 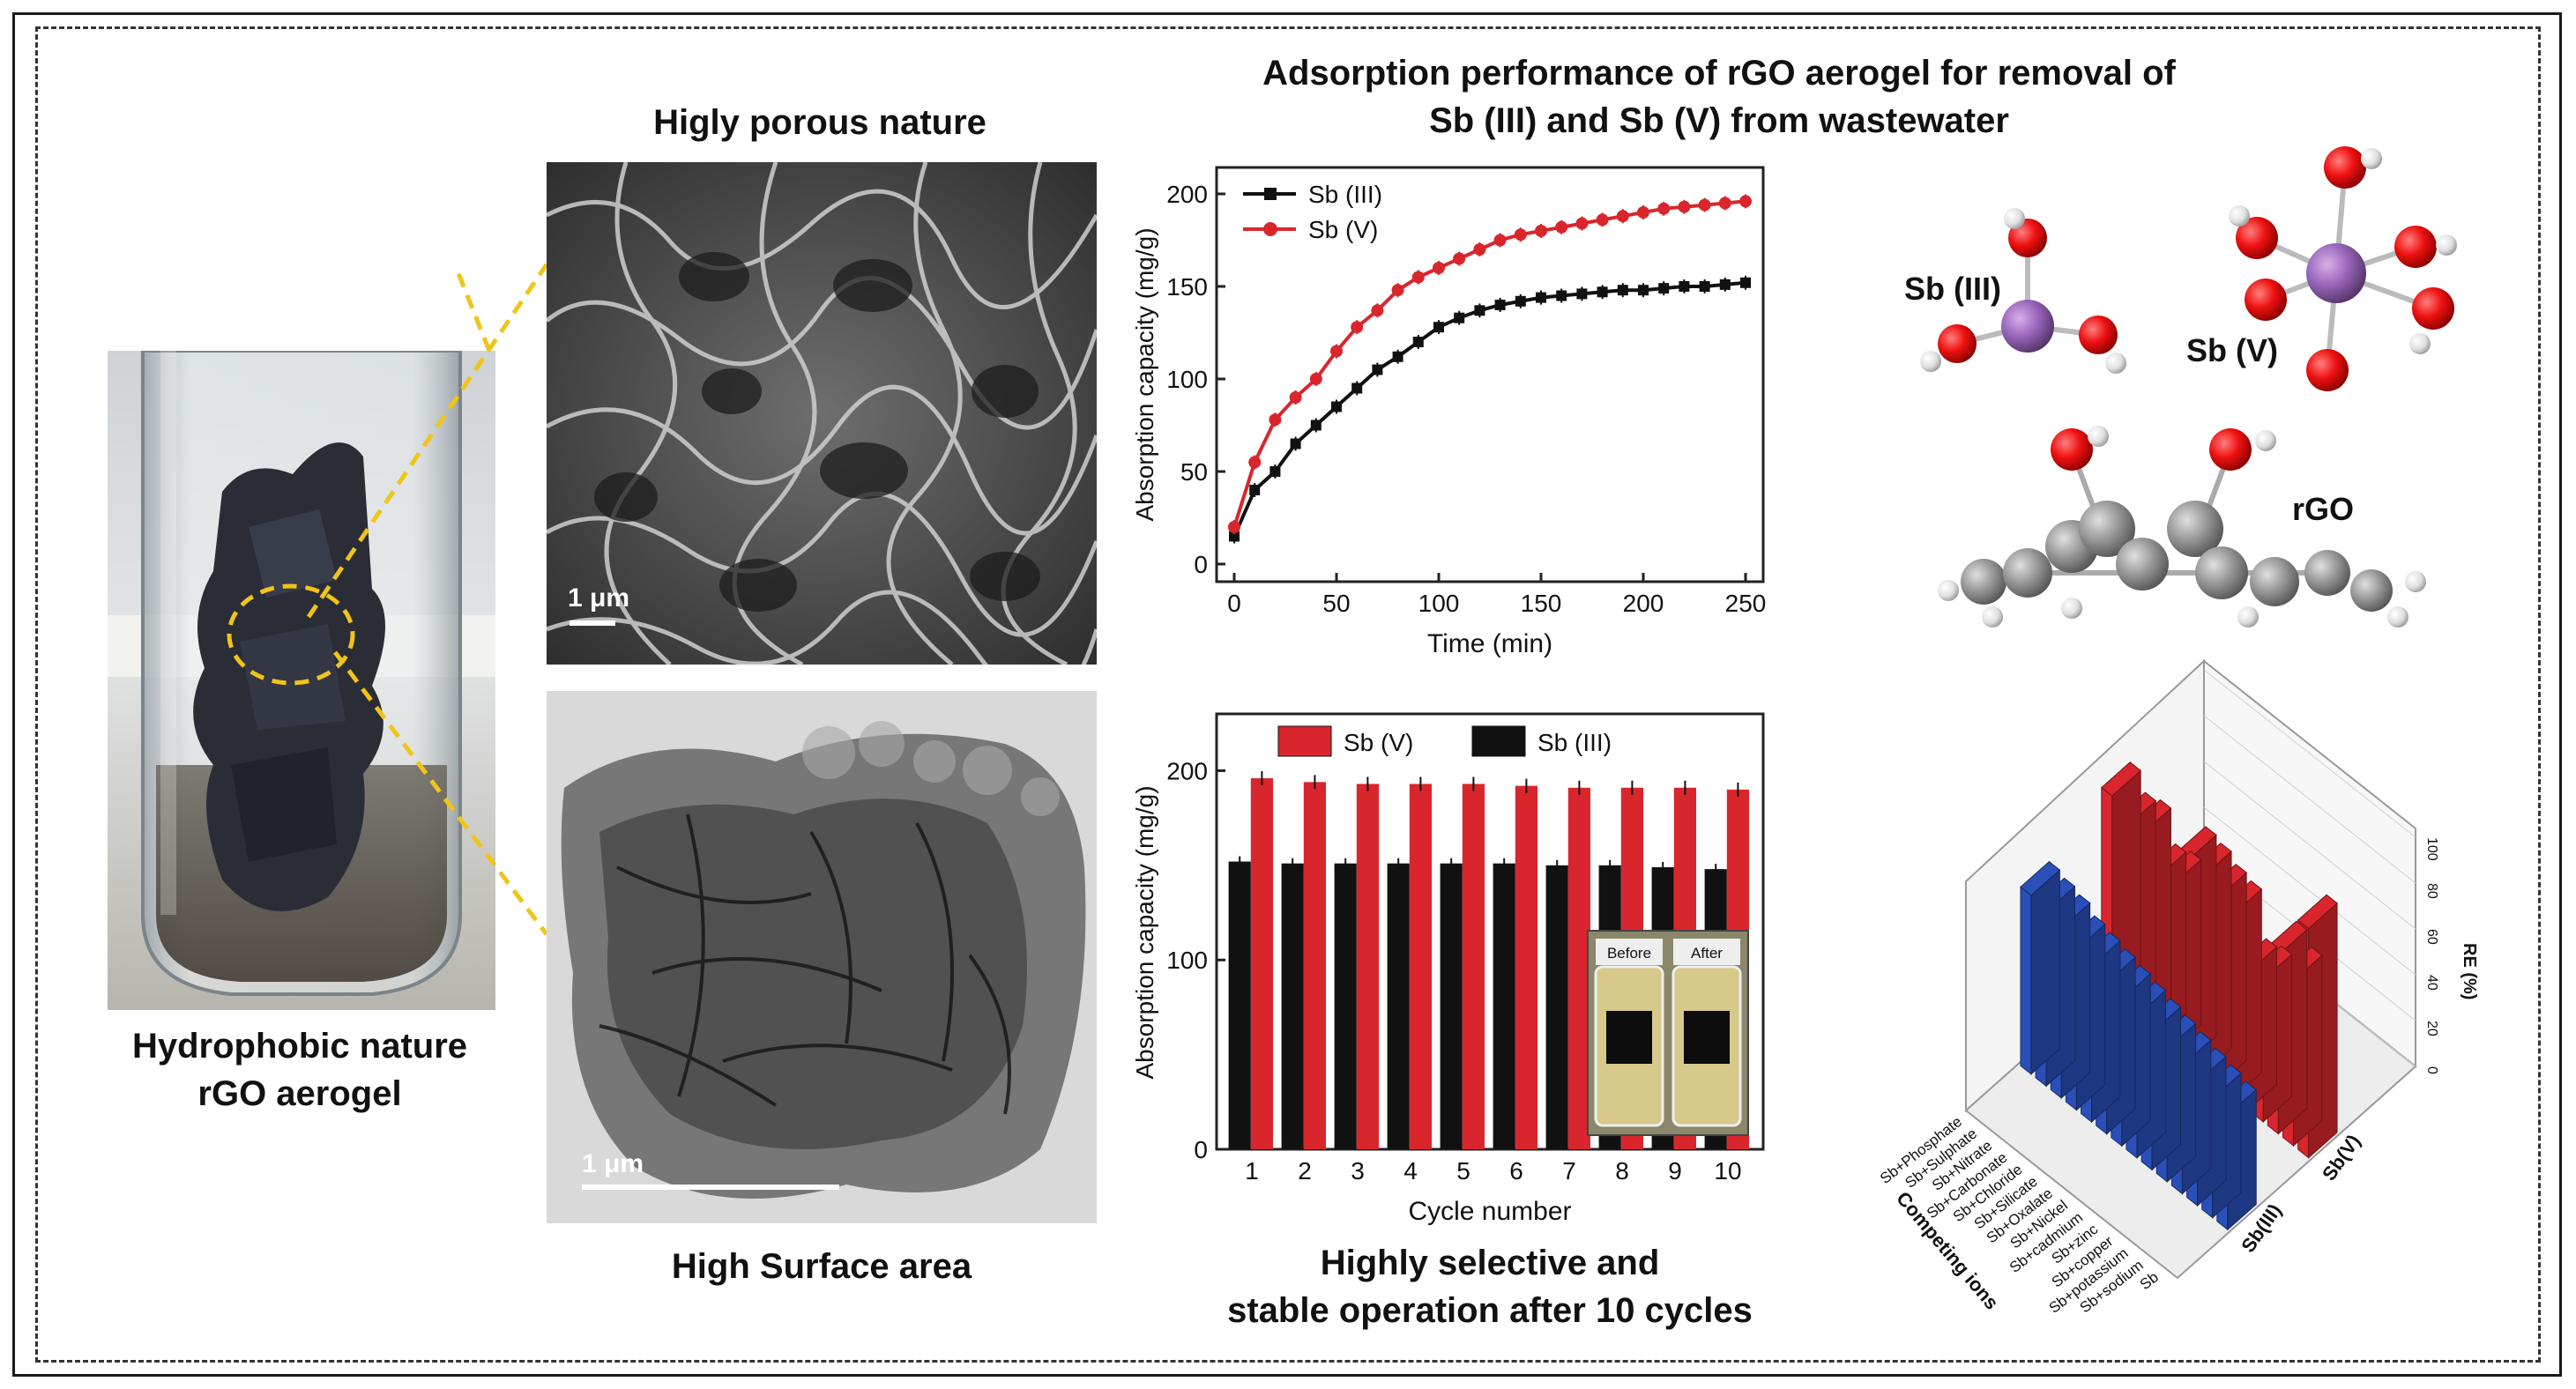 What do you see at coordinates (1378, 743) in the screenshot?
I see `bar-legend-label: Sb (V)` at bounding box center [1378, 743].